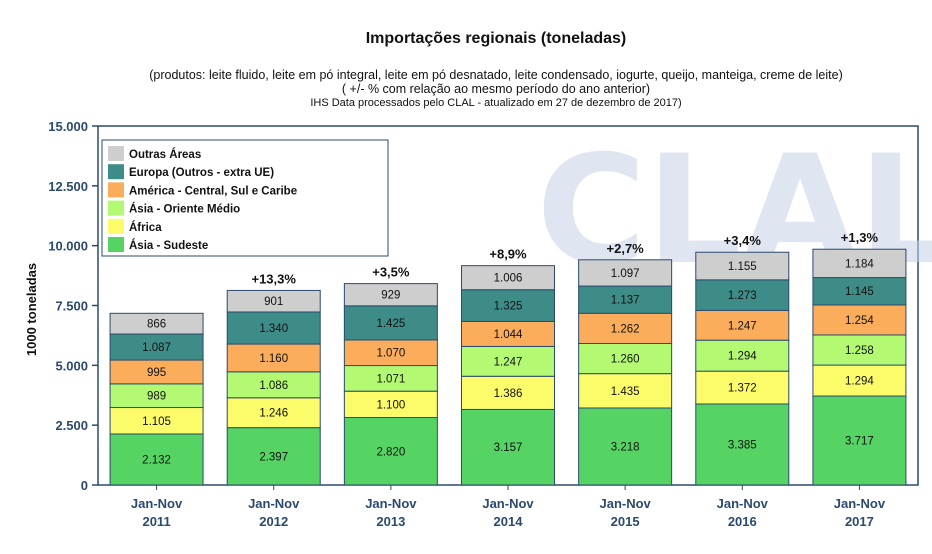 Image resolution: width=932 pixels, height=554 pixels. What do you see at coordinates (273, 414) in the screenshot?
I see `data-label: 1.246` at bounding box center [273, 414].